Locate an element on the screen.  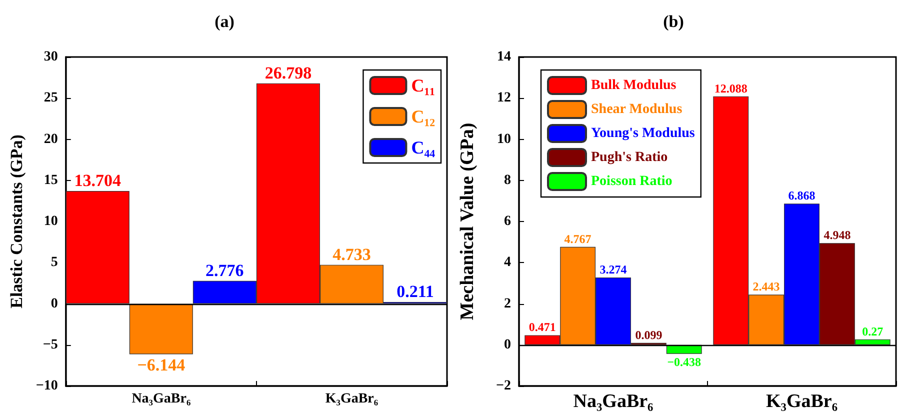
data-label: −0.438 is located at coordinates (684, 361).